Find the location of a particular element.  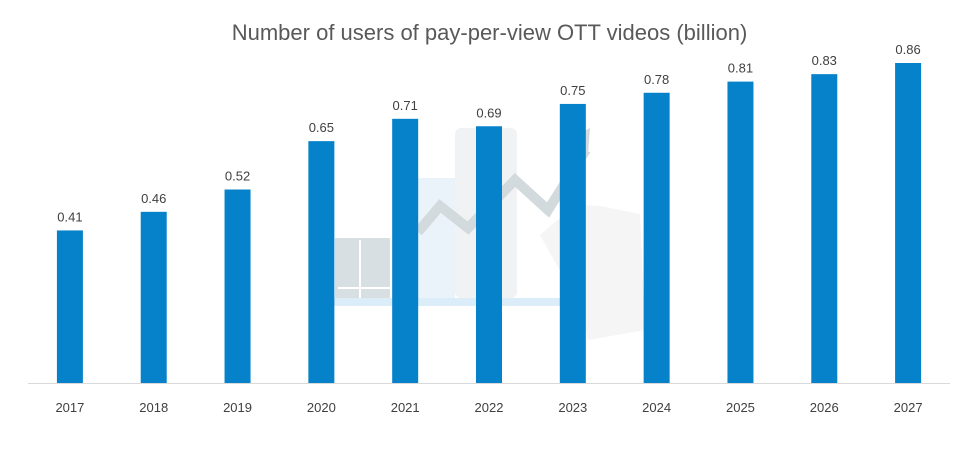

value-label-2017: 0.41 is located at coordinates (69, 216).